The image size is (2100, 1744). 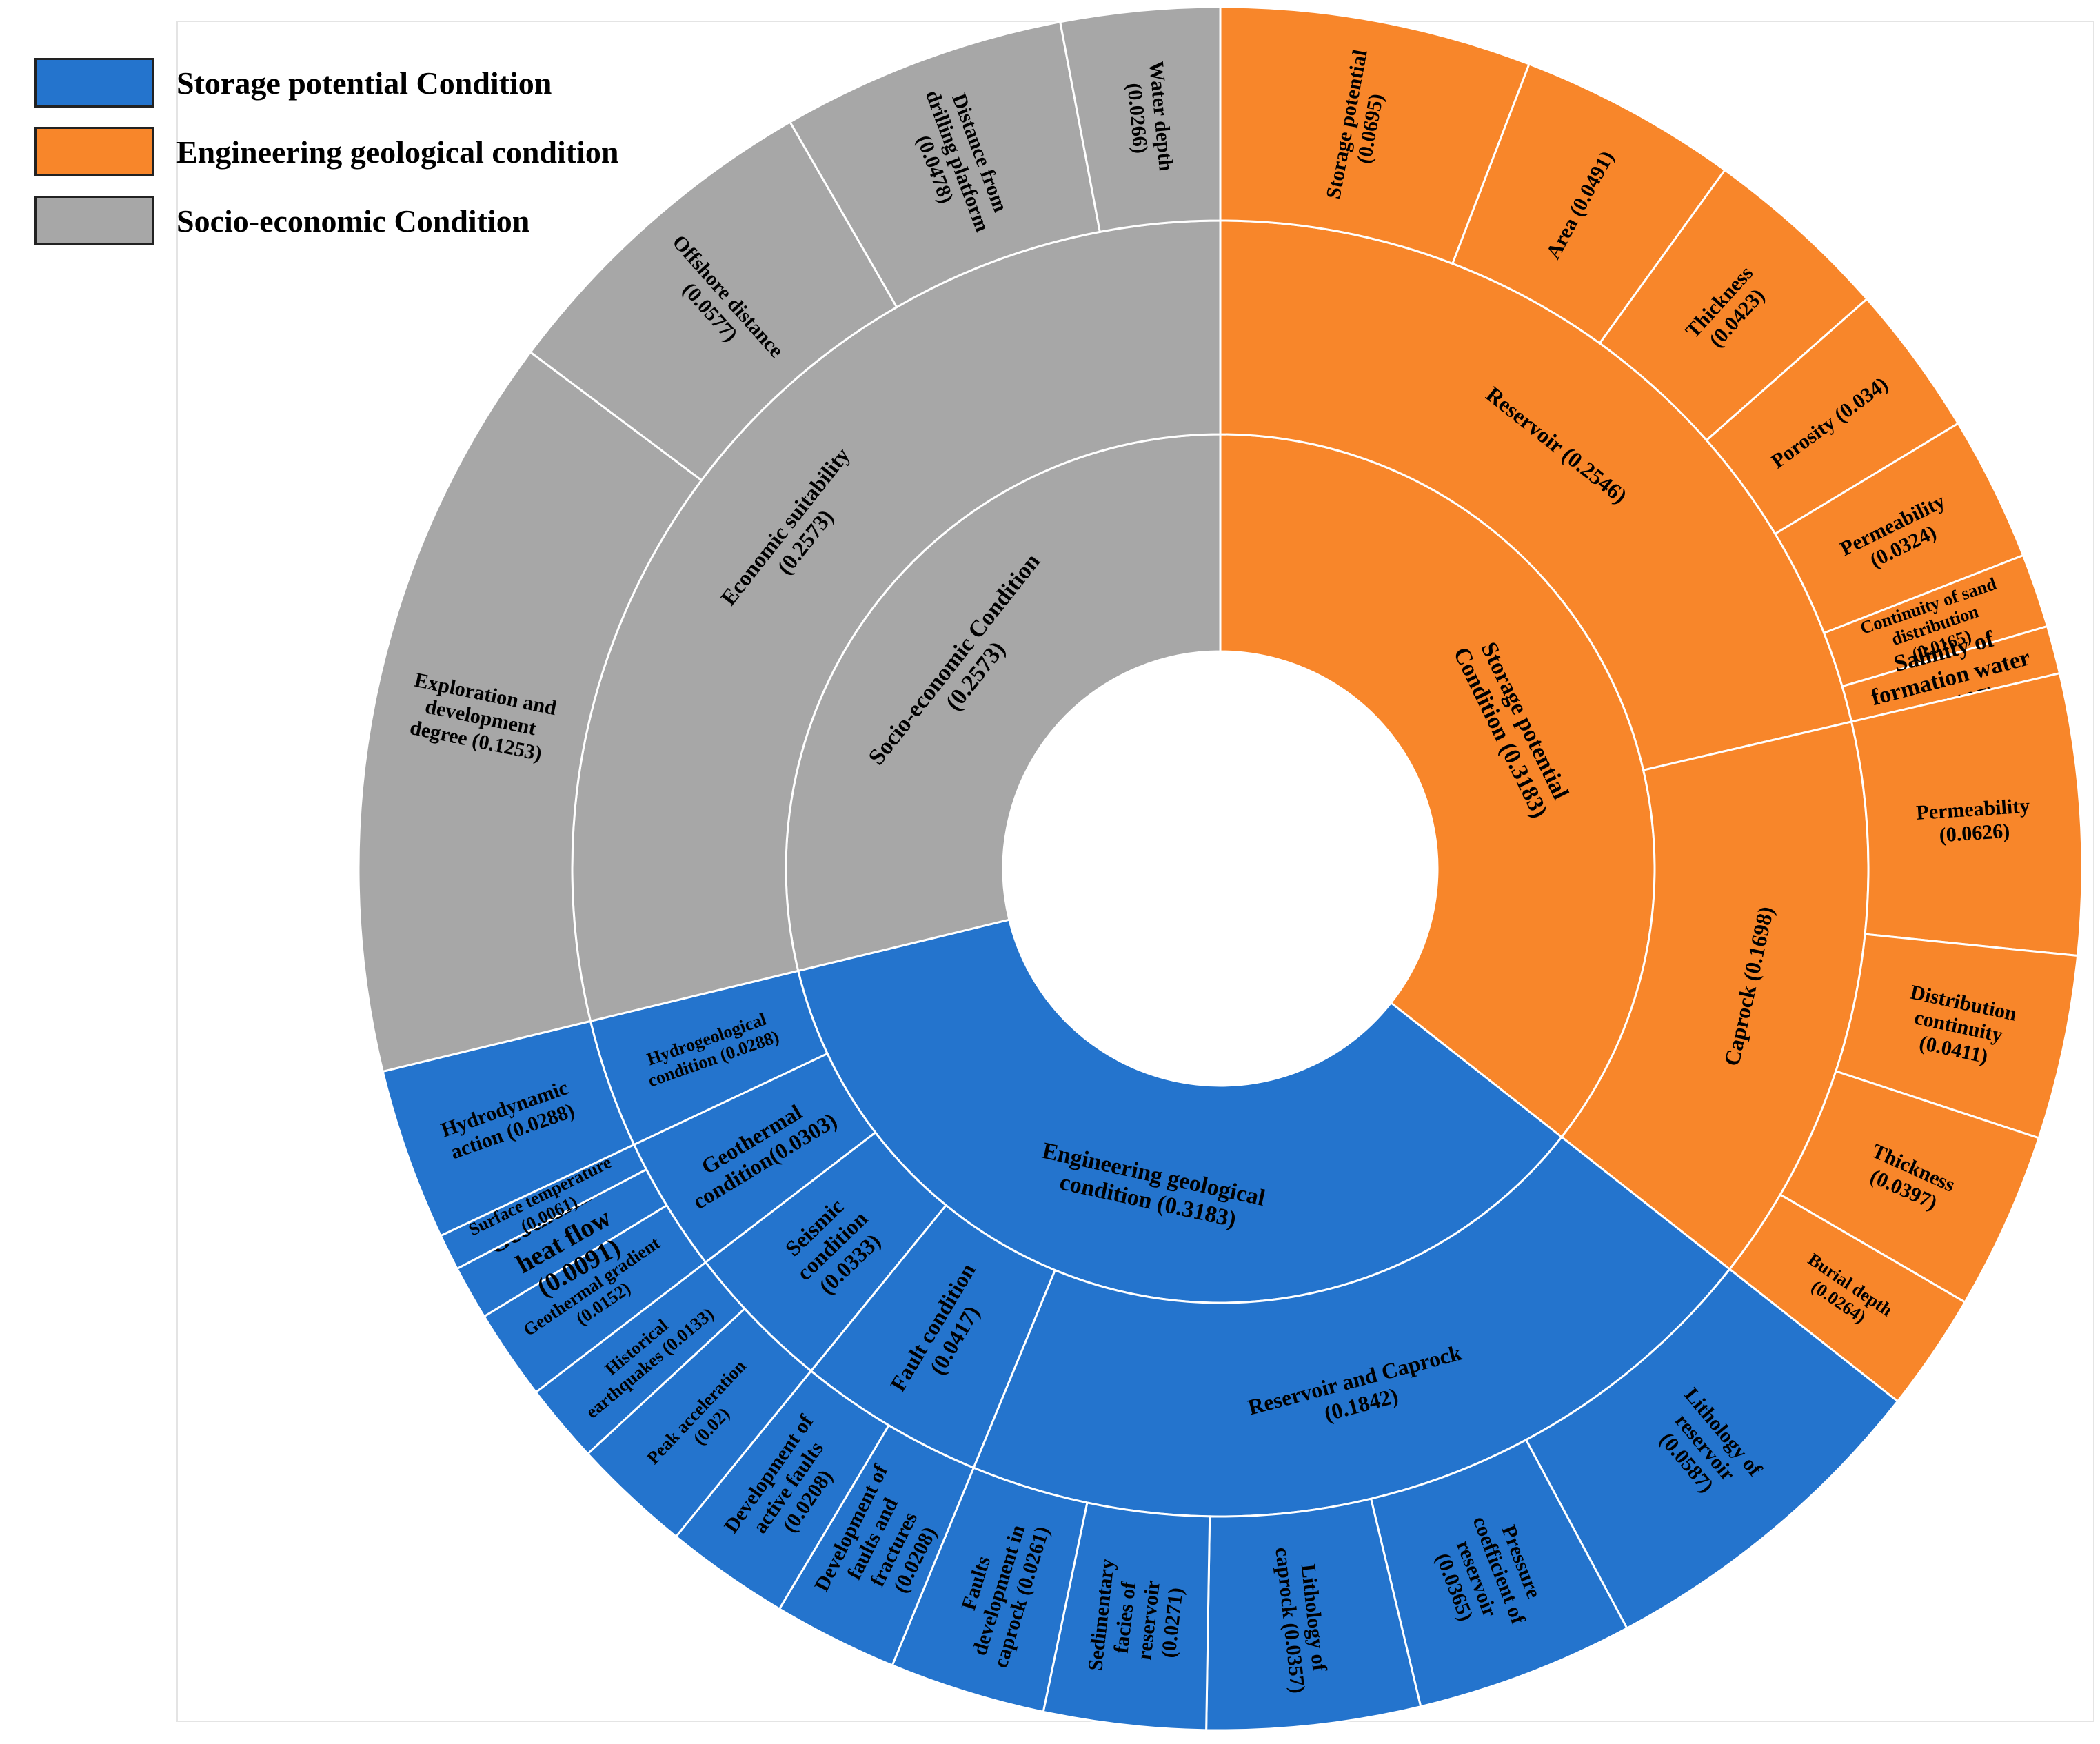 I want to click on legend-label-engineering: Engineering geological condition, so click(x=397, y=152).